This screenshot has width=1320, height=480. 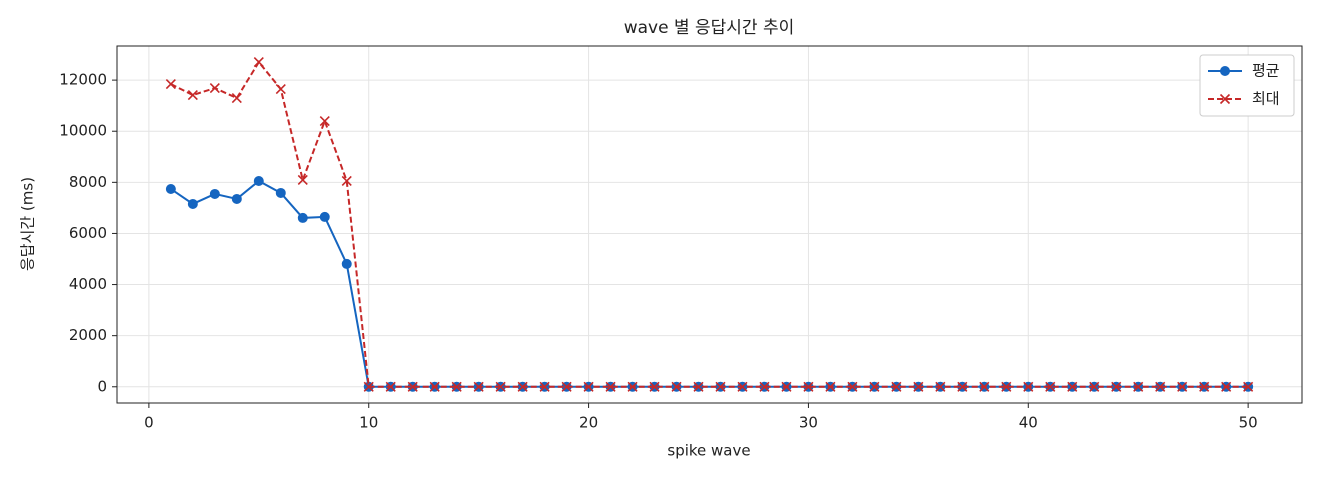 What do you see at coordinates (88, 335) in the screenshot?
I see `y-tick-label: 2000` at bounding box center [88, 335].